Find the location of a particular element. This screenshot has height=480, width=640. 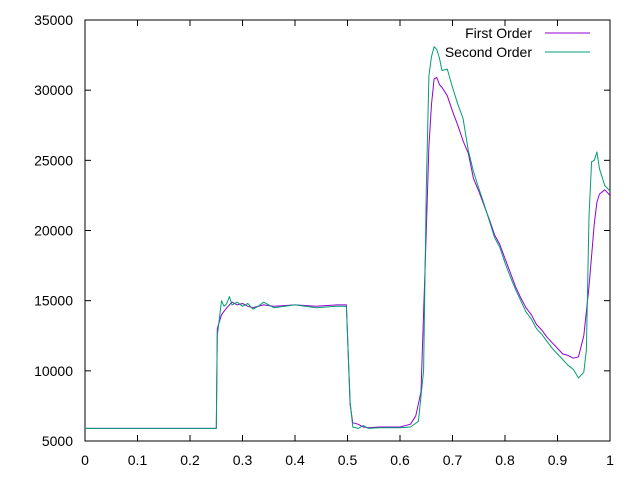

y-tick-label: 20000 is located at coordinates (53, 231).